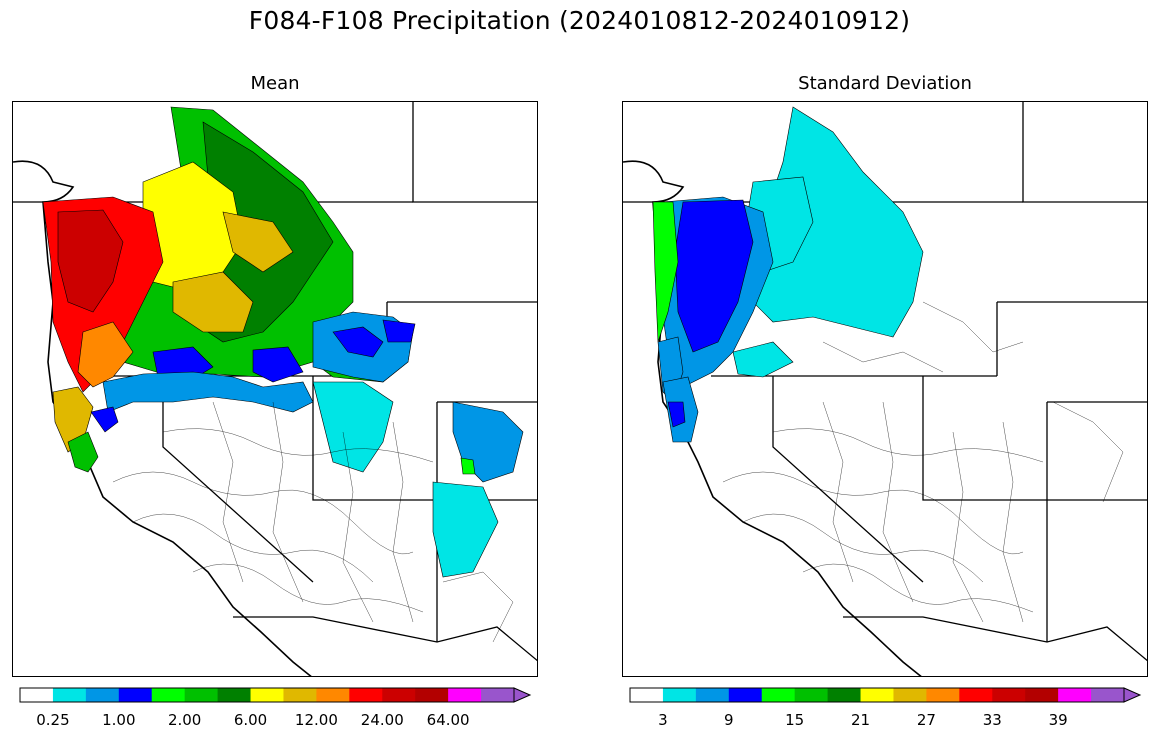  Describe the element at coordinates (119, 720) in the screenshot. I see `colorbar-tick-label: 1.00` at that location.